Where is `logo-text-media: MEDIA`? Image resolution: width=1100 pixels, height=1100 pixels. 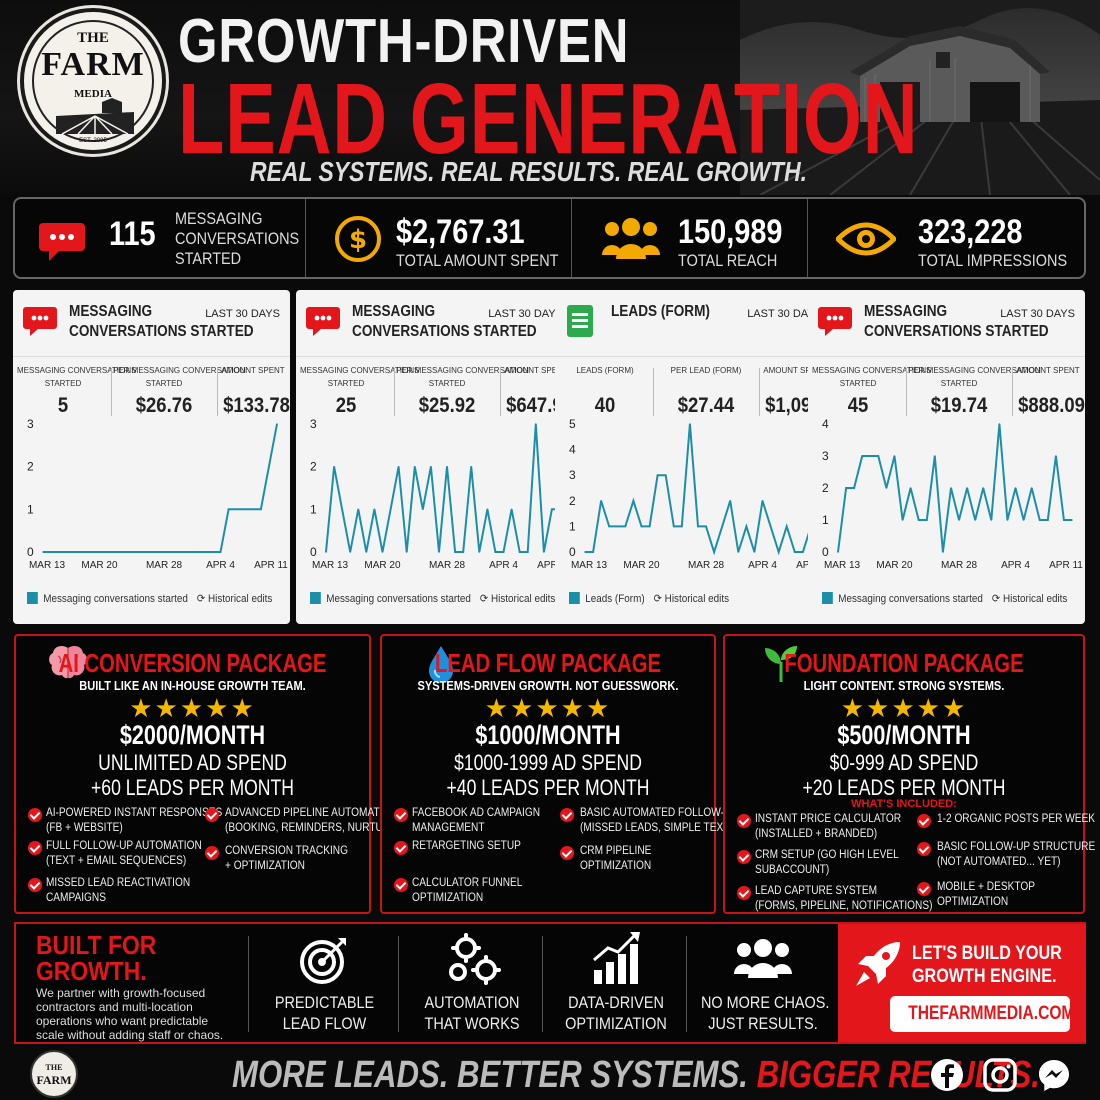 logo-text-media: MEDIA is located at coordinates (93, 94).